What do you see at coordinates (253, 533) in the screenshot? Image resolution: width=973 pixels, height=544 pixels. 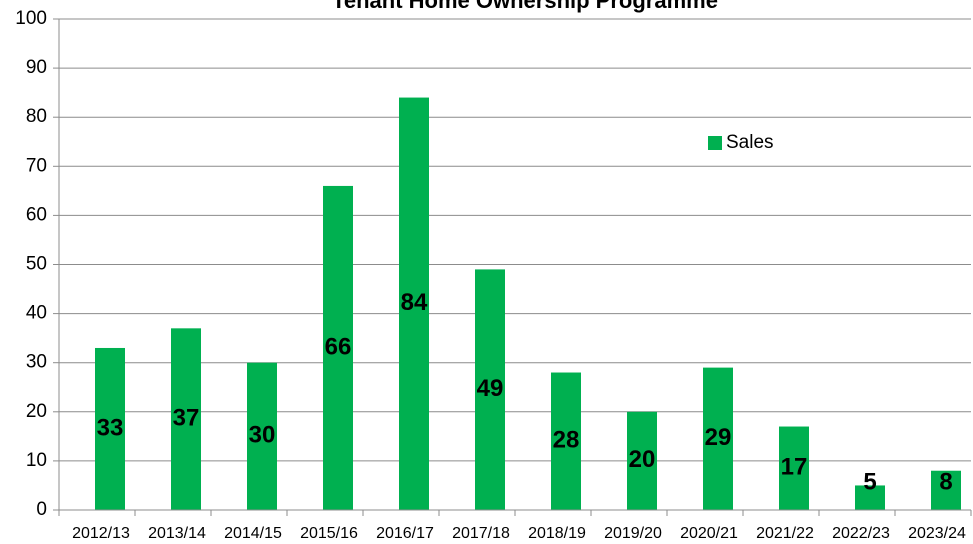 I see `x-tick-label: 2014/15` at bounding box center [253, 533].